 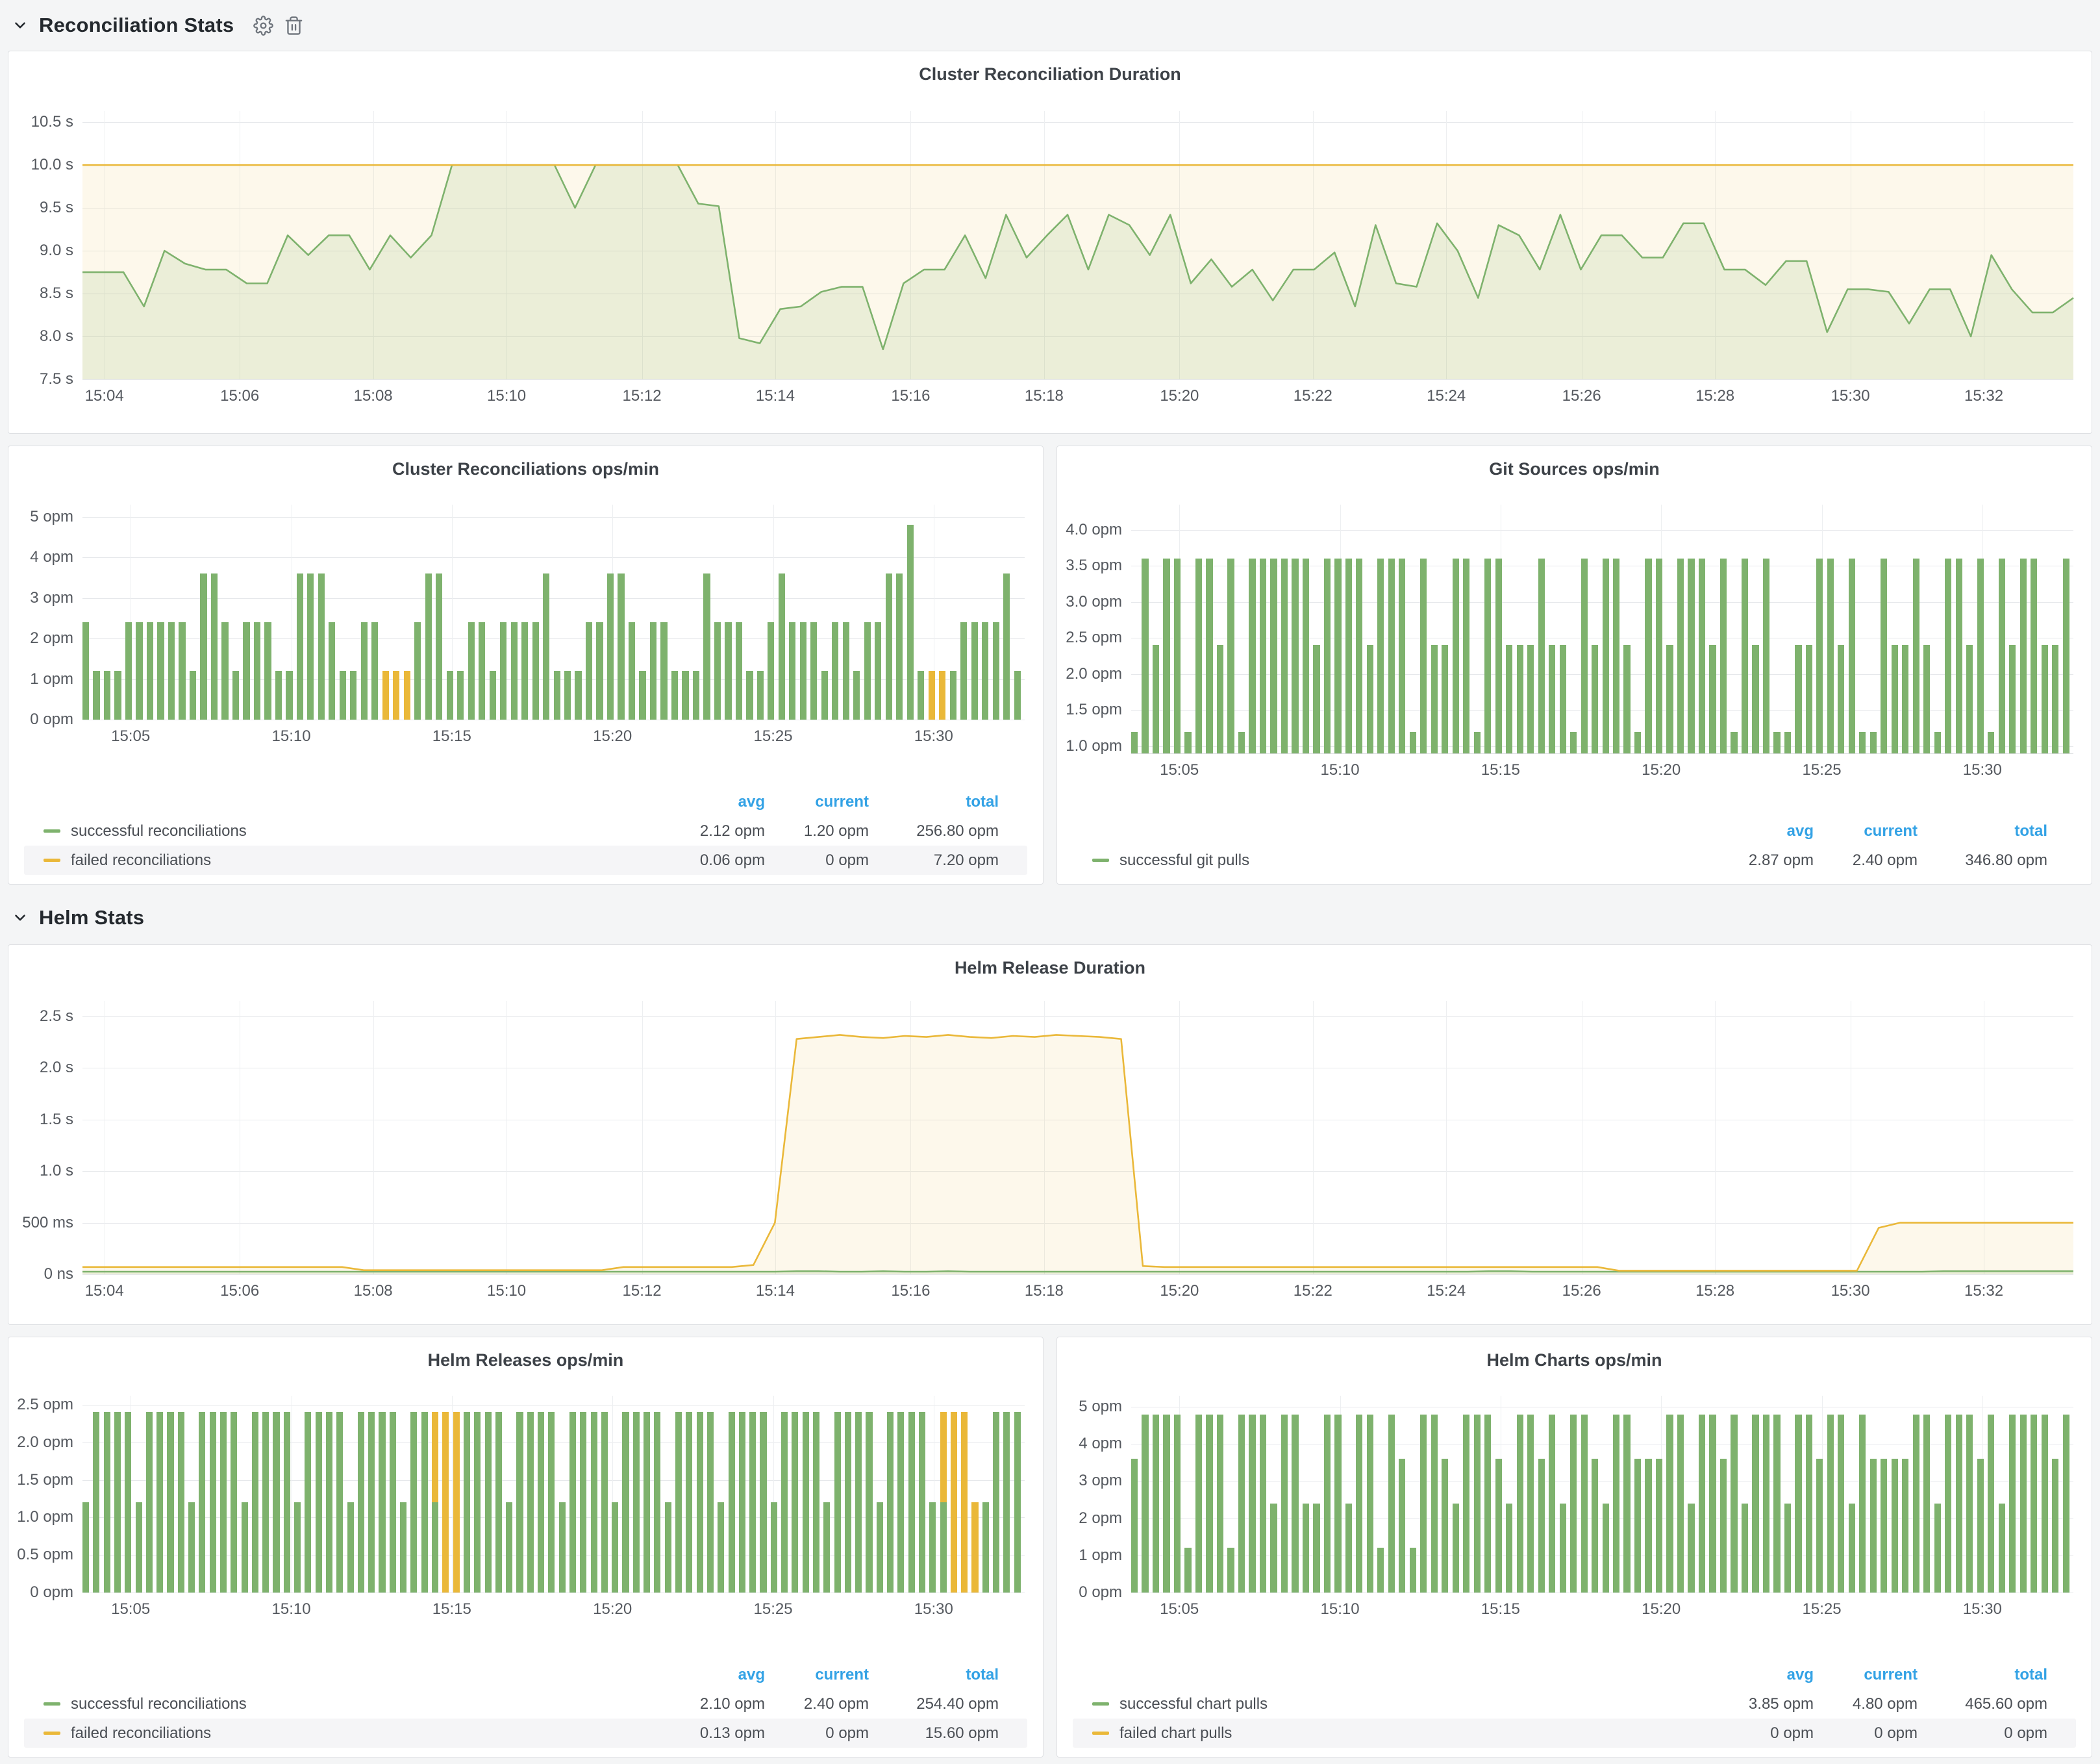 What do you see at coordinates (136, 25) in the screenshot?
I see `section-title: Reconciliation Stats` at bounding box center [136, 25].